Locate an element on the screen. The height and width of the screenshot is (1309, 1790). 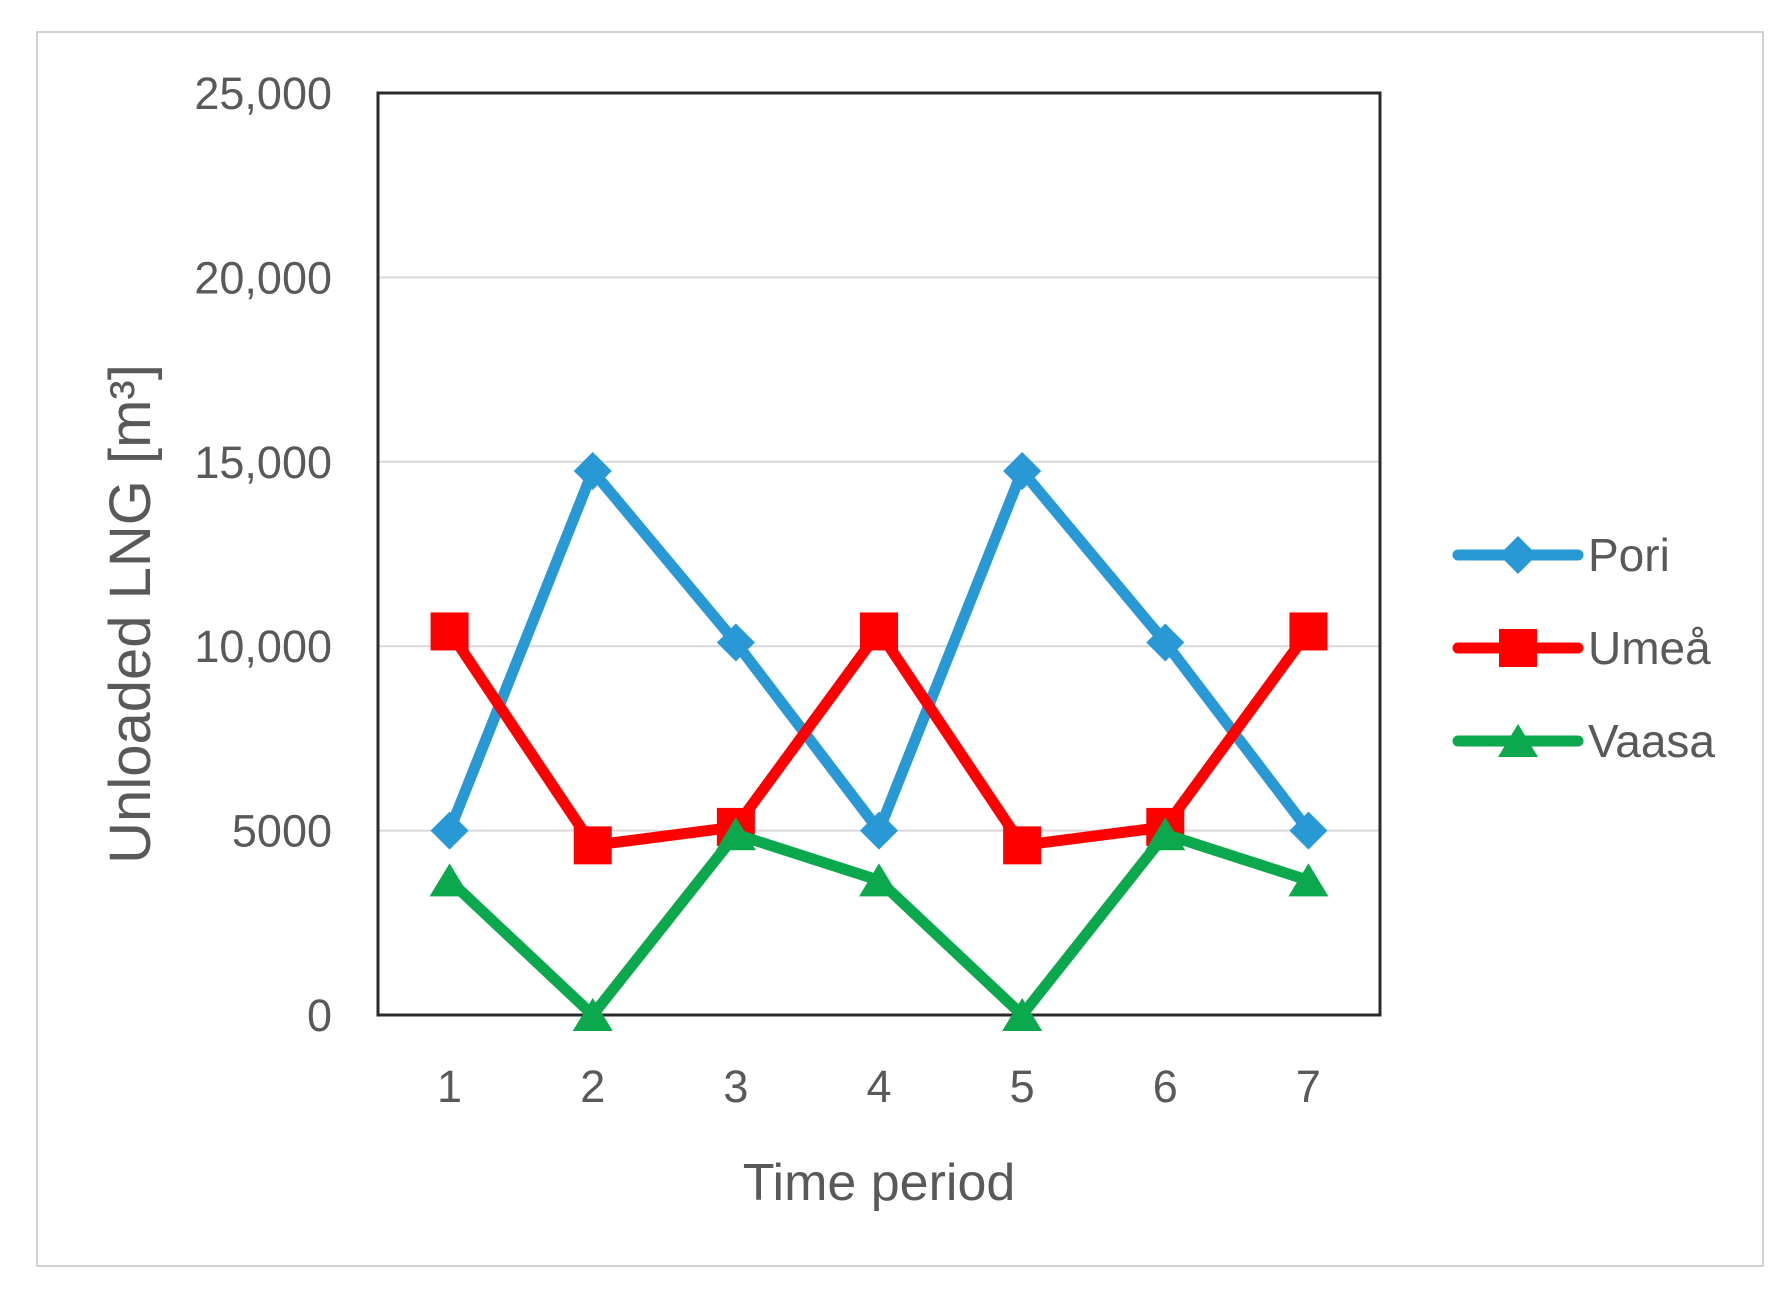
legend-marker-vaasa is located at coordinates (1518, 740).